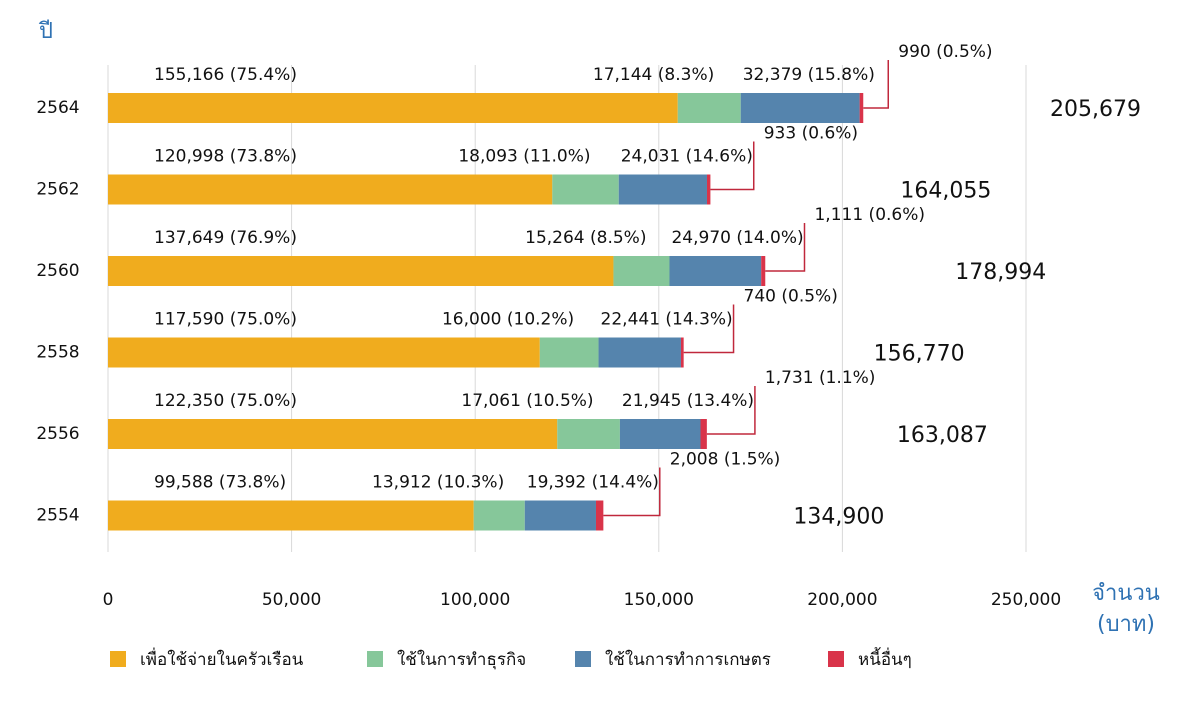  What do you see at coordinates (1000, 272) in the screenshot?
I see `total-label: 178,994` at bounding box center [1000, 272].